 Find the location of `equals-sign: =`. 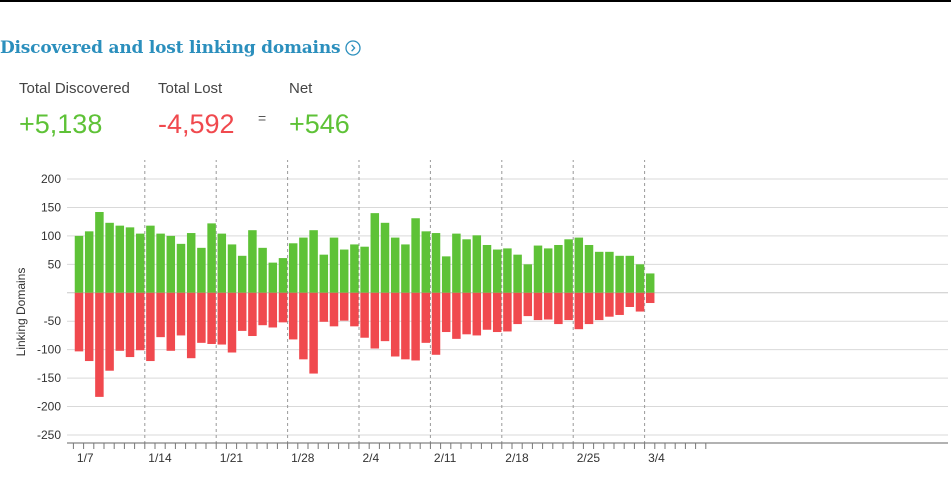

equals-sign: = is located at coordinates (262, 118).